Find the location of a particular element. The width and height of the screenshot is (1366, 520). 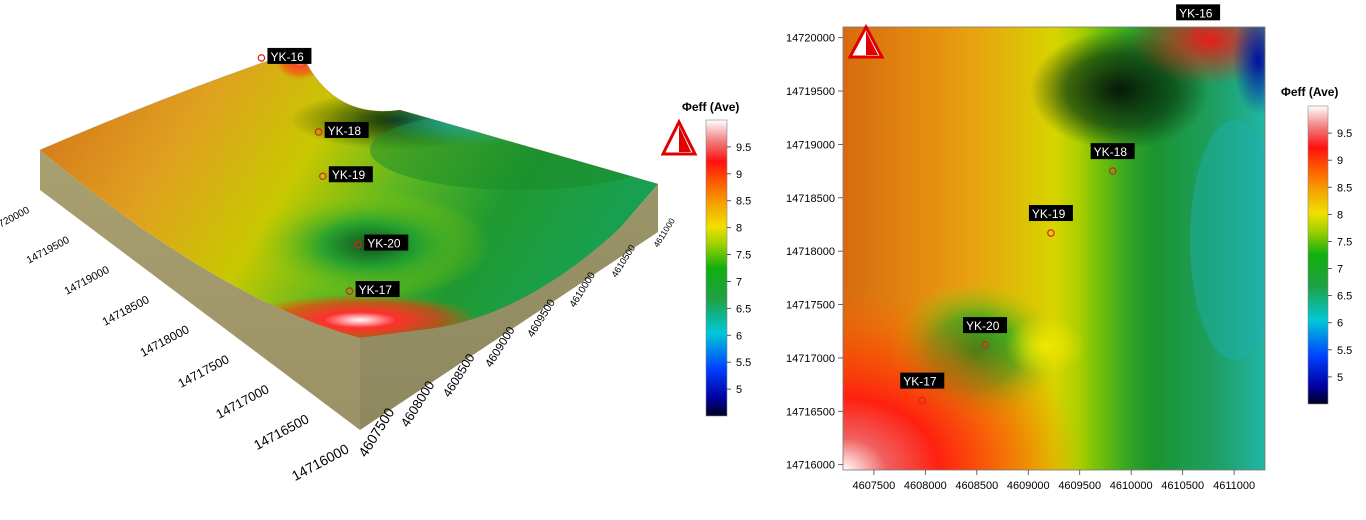

block-left-side is located at coordinates (200, 290).